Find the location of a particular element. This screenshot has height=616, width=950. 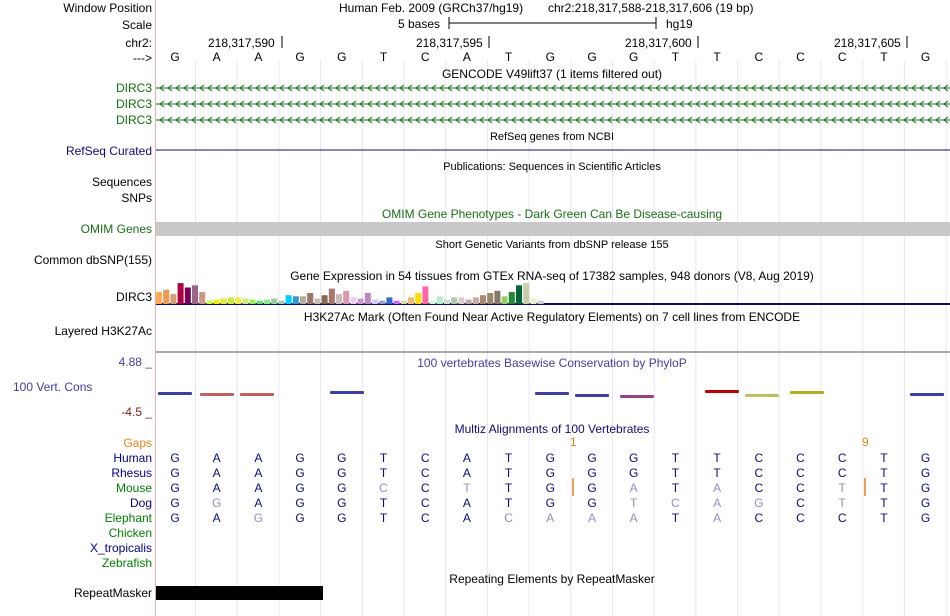

h3k27ac-label: Layered H3K27Ac is located at coordinates (103, 331).